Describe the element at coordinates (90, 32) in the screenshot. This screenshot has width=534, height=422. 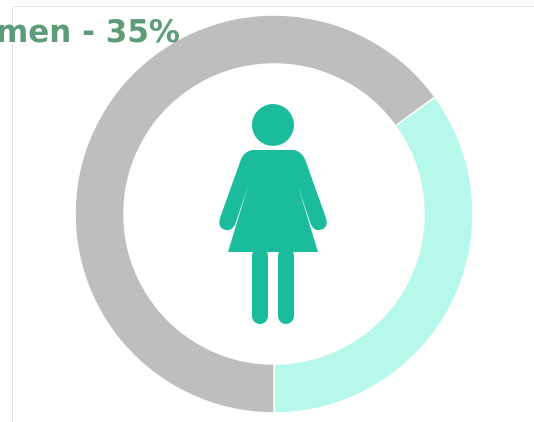
I see `chart-title: Women - 35%` at that location.